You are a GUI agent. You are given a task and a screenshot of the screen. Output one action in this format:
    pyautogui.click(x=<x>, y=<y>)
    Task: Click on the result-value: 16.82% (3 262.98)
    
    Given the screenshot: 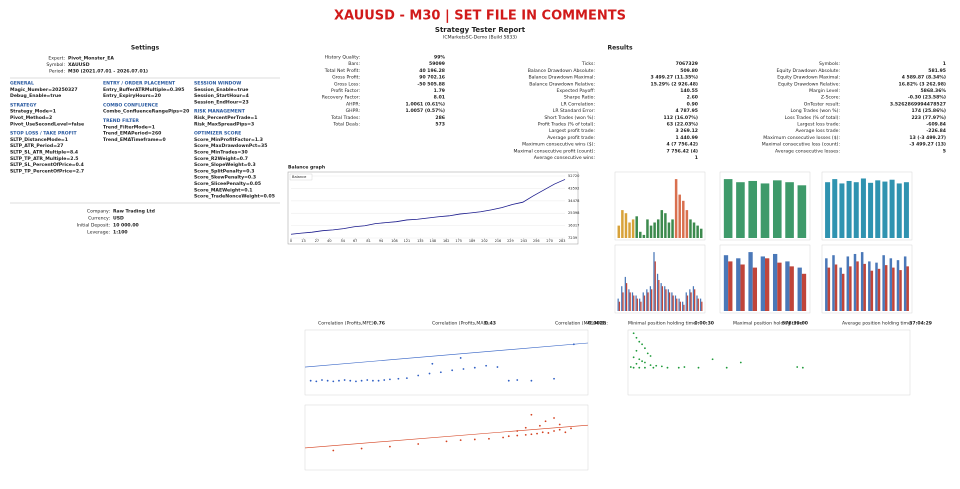 What is the action you would take?
    pyautogui.click(x=922, y=84)
    